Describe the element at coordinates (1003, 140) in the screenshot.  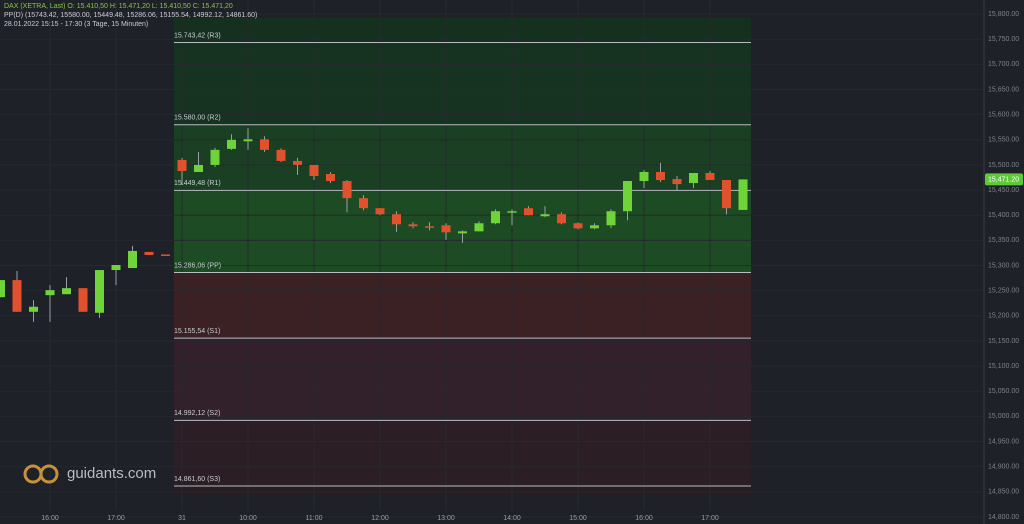
I see `y-tick-label: 15,550.00` at that location.